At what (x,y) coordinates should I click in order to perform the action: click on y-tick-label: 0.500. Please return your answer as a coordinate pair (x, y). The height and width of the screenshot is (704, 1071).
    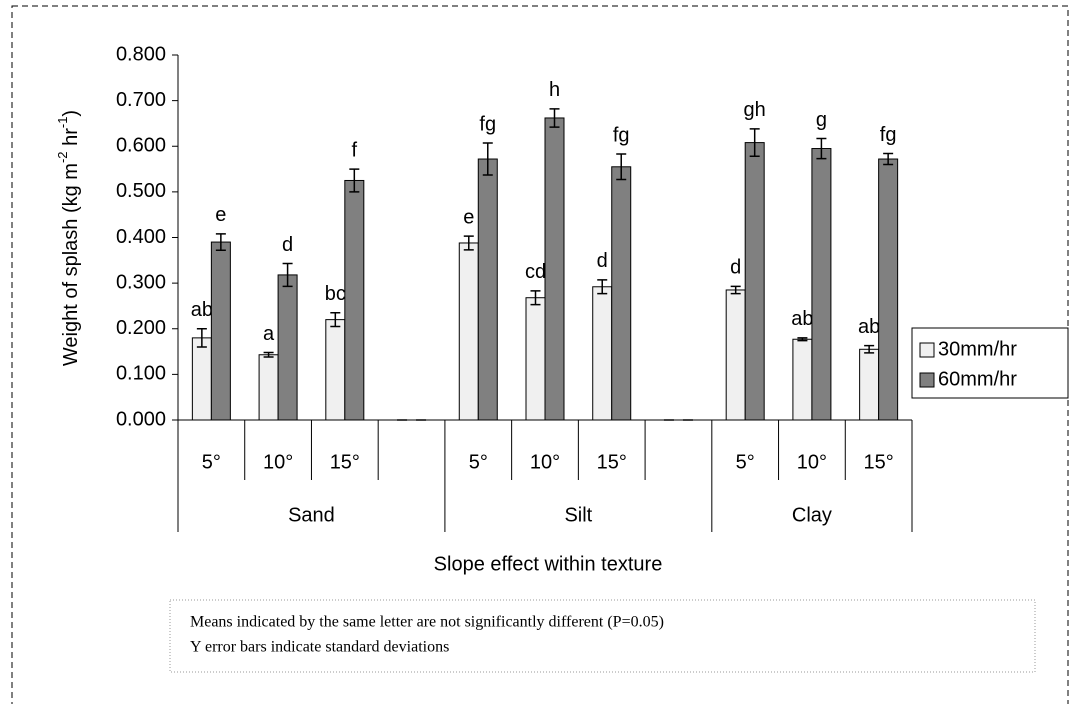
    Looking at the image, I should click on (141, 191).